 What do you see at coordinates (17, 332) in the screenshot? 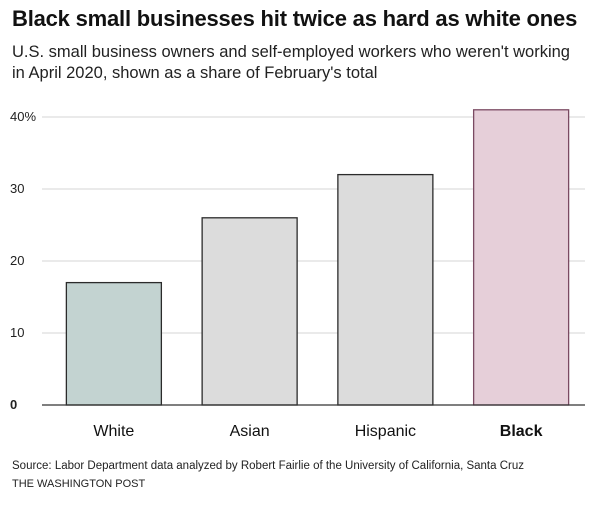
I see `y-tick-label: 10` at bounding box center [17, 332].